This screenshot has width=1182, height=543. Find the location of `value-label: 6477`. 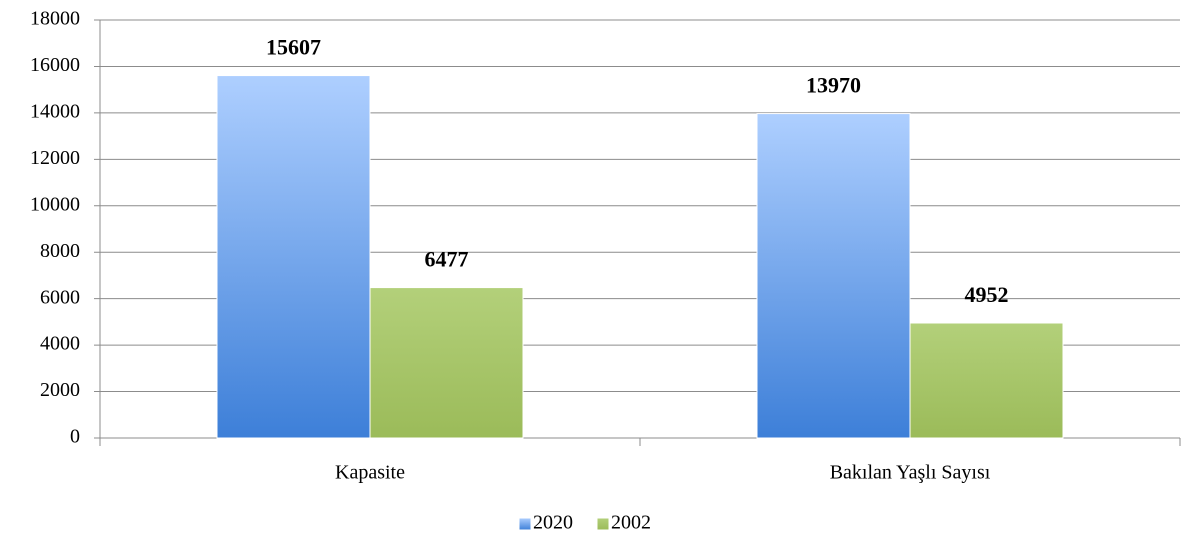

value-label: 6477 is located at coordinates (447, 259).